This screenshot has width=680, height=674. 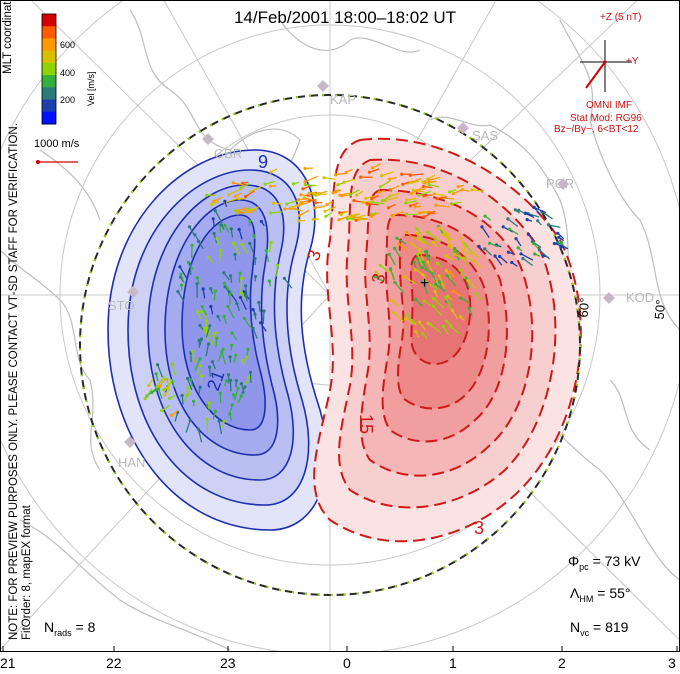 I want to click on velocity-colorbar, so click(x=49, y=69).